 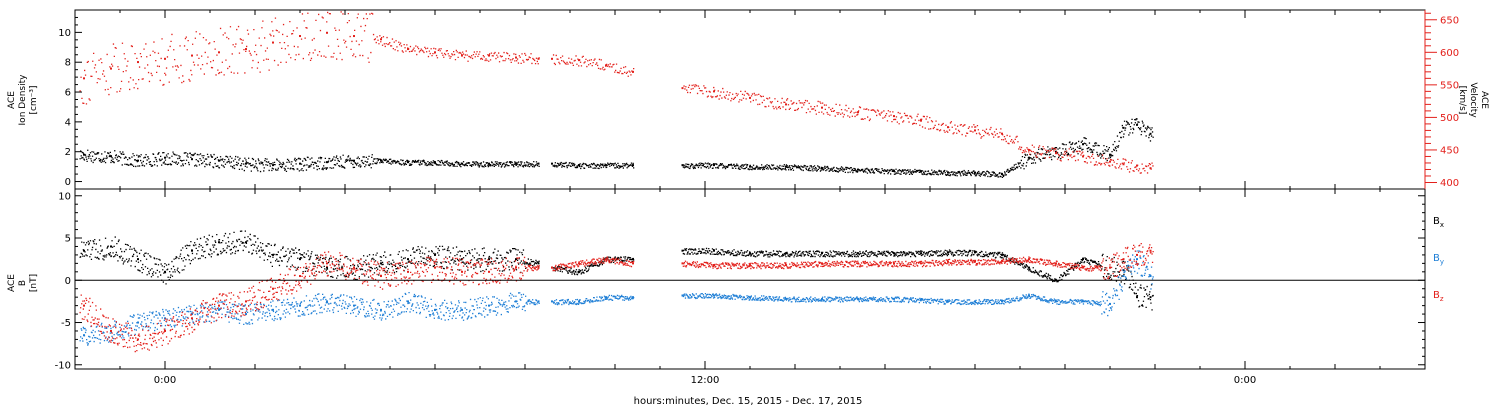 What do you see at coordinates (68, 122) in the screenshot?
I see `top-left-y-tick-label: 4` at bounding box center [68, 122].